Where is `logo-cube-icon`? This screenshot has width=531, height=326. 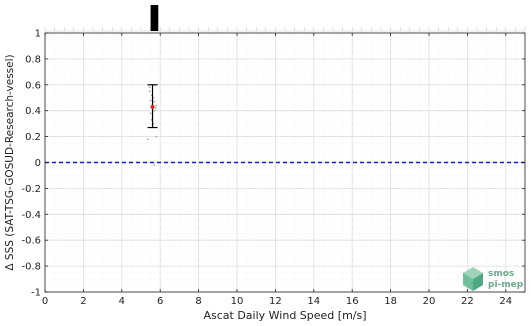
logo-cube-icon is located at coordinates (473, 279).